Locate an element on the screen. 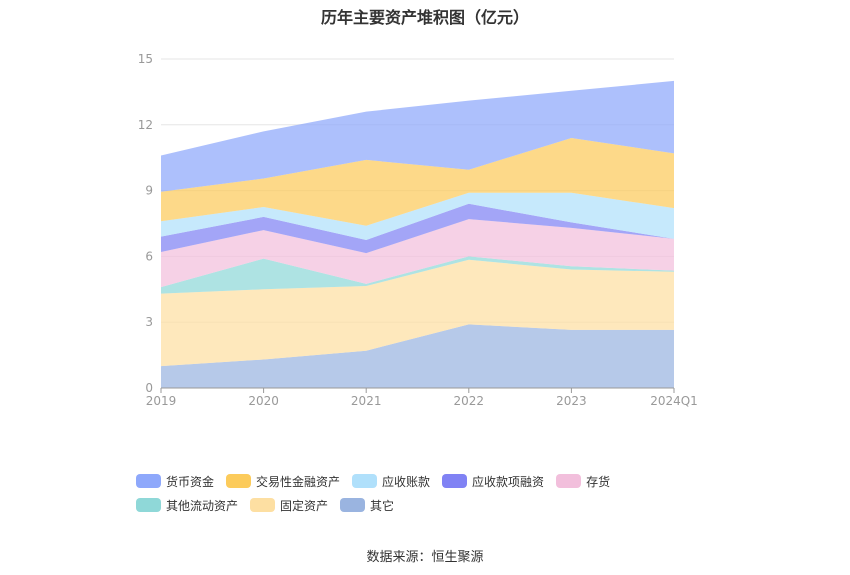 This screenshot has width=850, height=575. y-tick-label: 15 is located at coordinates (145, 59).